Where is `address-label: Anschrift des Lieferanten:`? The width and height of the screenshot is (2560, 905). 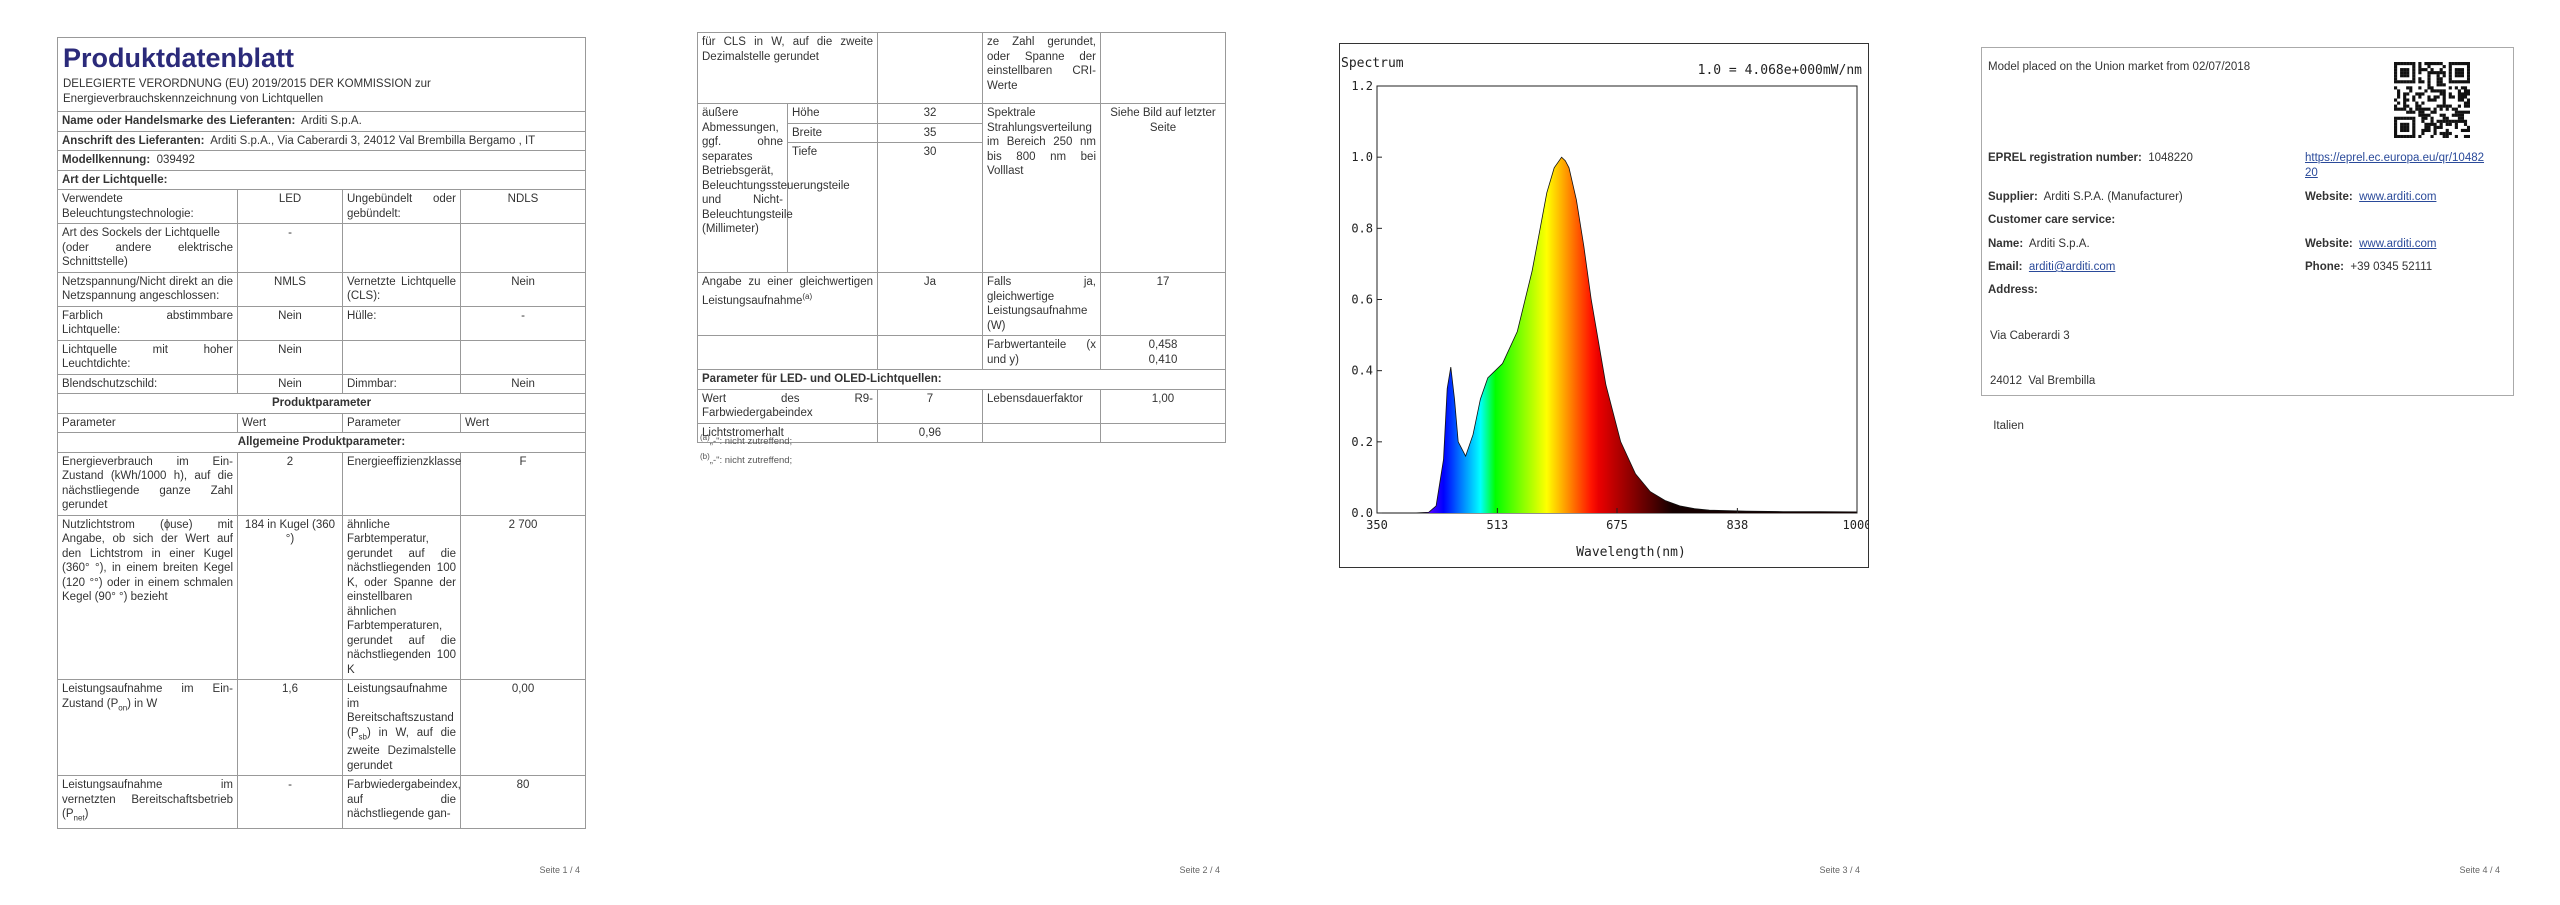
address-label: Anschrift des Lieferanten: is located at coordinates (133, 140).